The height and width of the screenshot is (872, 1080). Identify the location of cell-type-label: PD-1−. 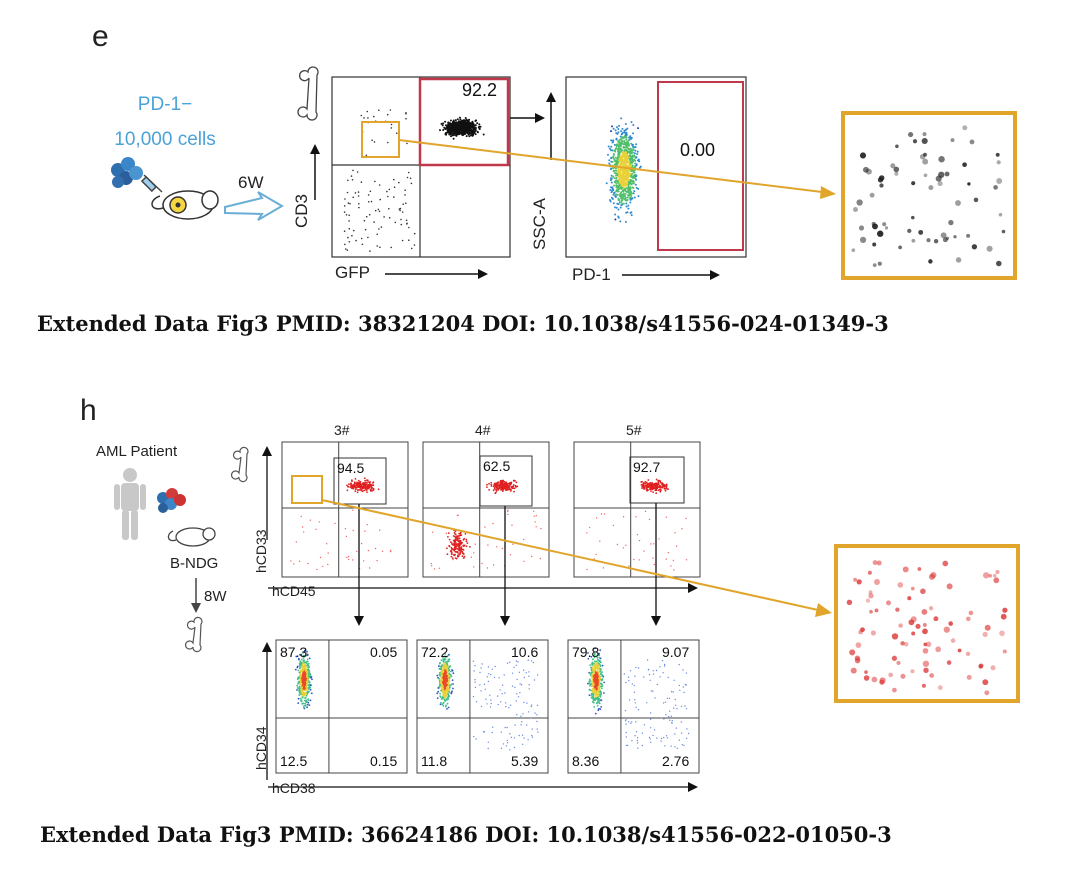
(165, 104).